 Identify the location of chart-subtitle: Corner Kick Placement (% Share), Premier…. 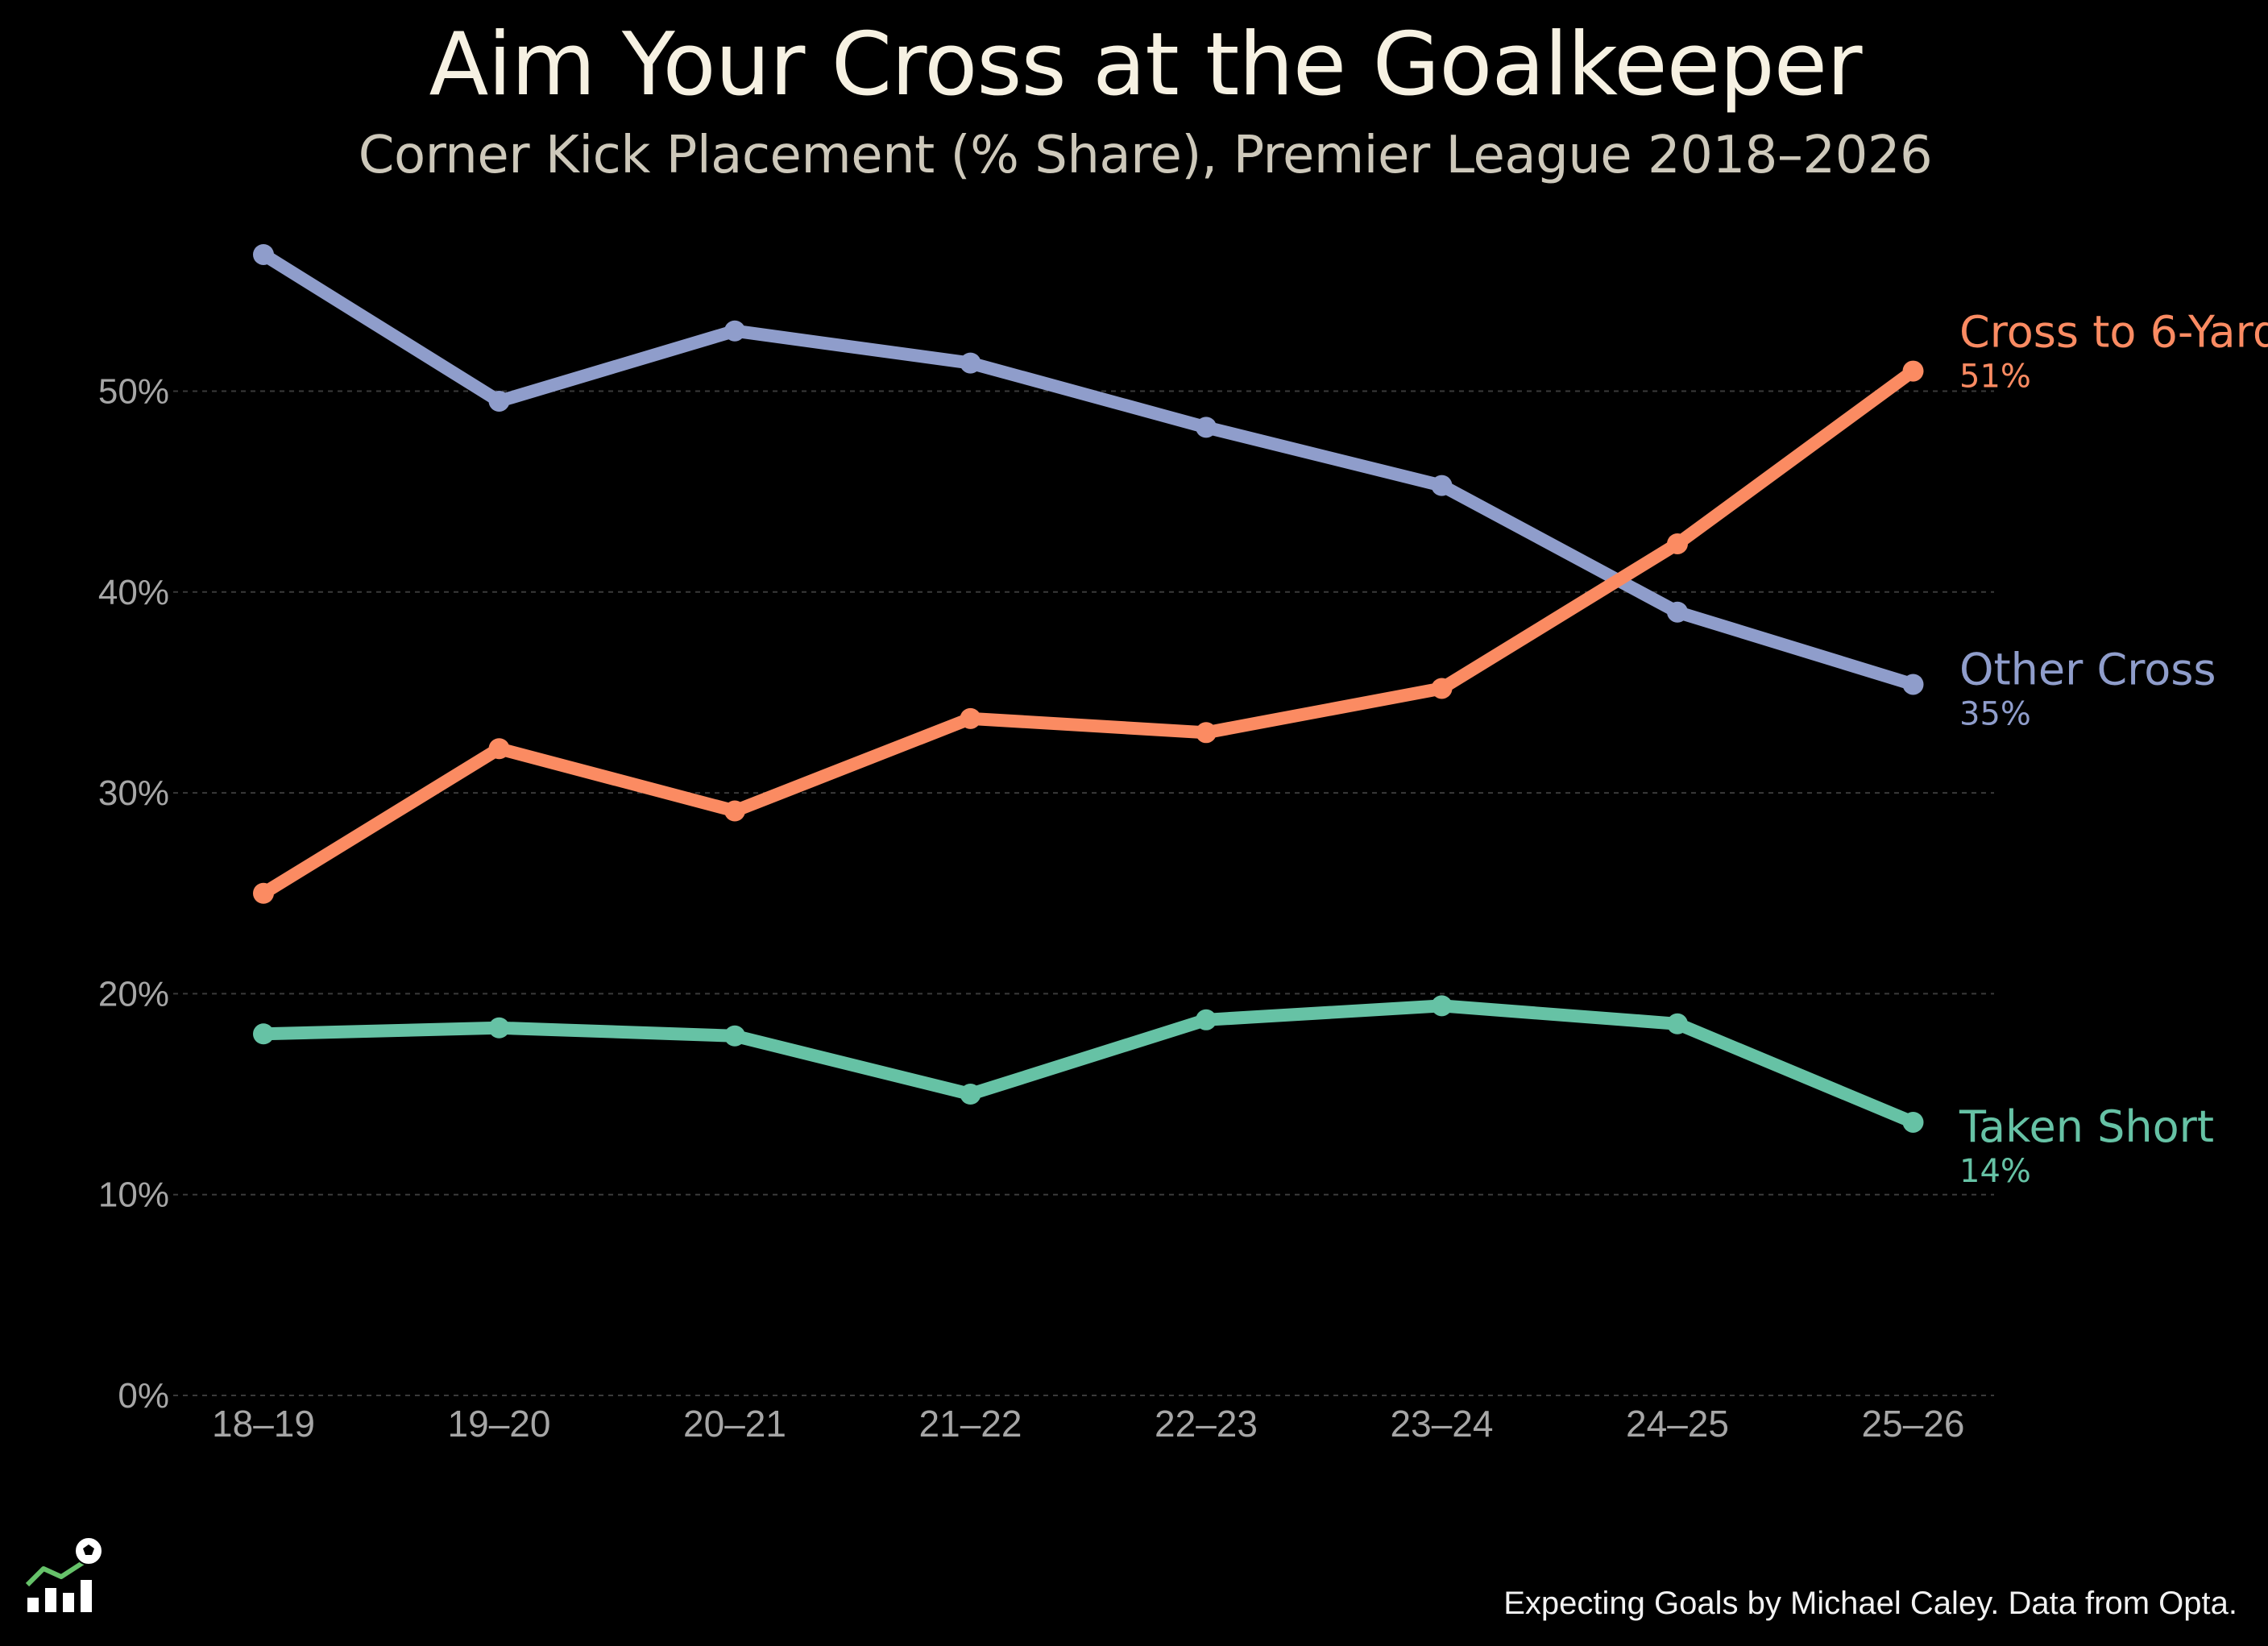
(1145, 155).